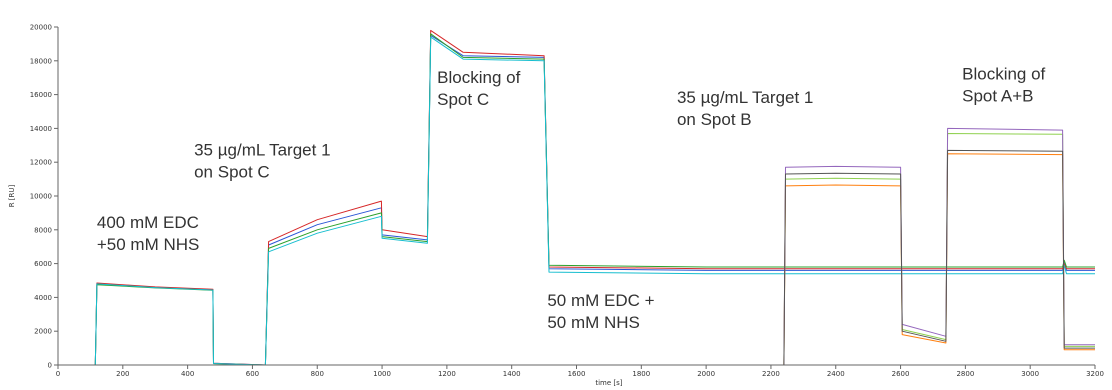 Image resolution: width=1112 pixels, height=390 pixels. I want to click on annotation-line: on Spot C, so click(232, 171).